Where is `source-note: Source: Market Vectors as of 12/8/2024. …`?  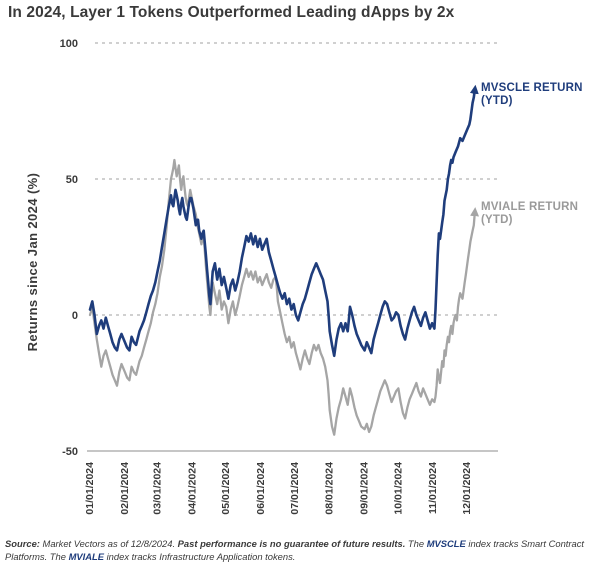 source-note: Source: Market Vectors as of 12/8/2024. … is located at coordinates (301, 550).